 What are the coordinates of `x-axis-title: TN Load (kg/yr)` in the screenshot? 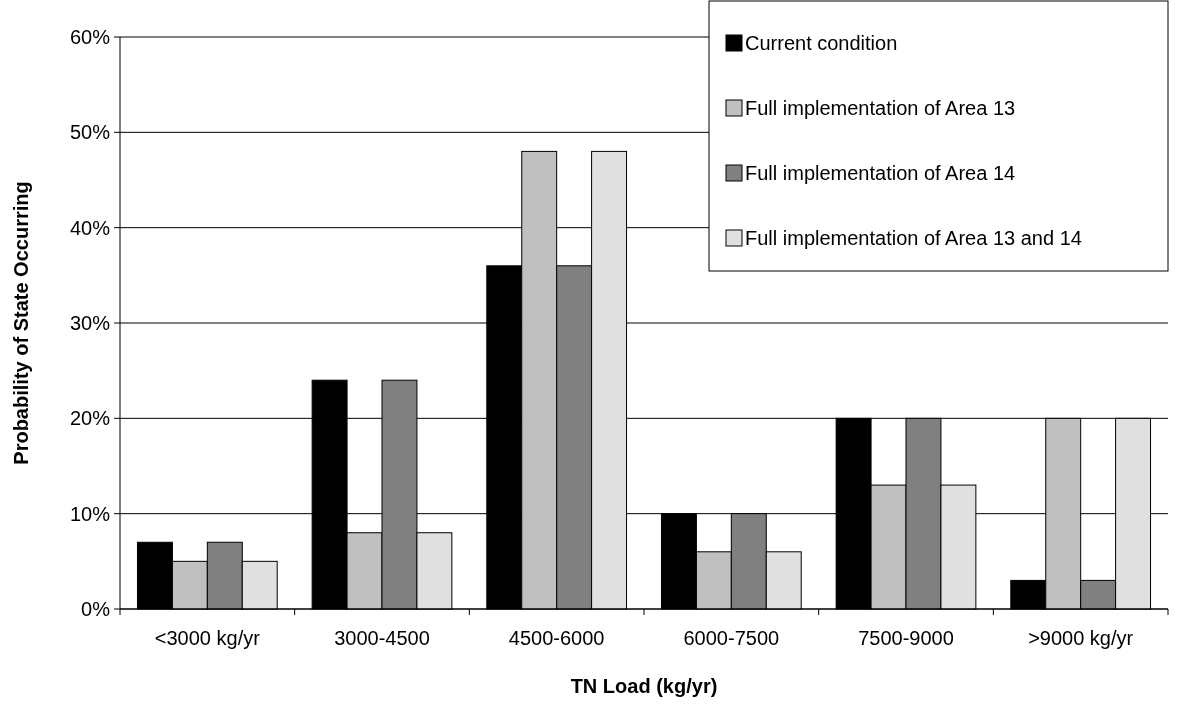 It's located at (644, 686).